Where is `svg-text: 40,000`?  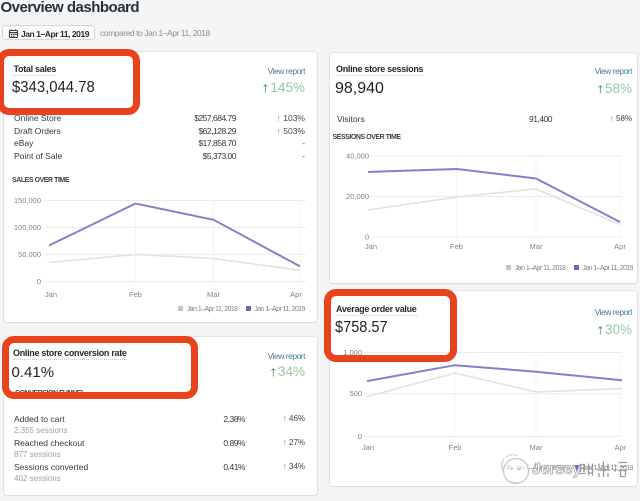
svg-text: 40,000 is located at coordinates (357, 156).